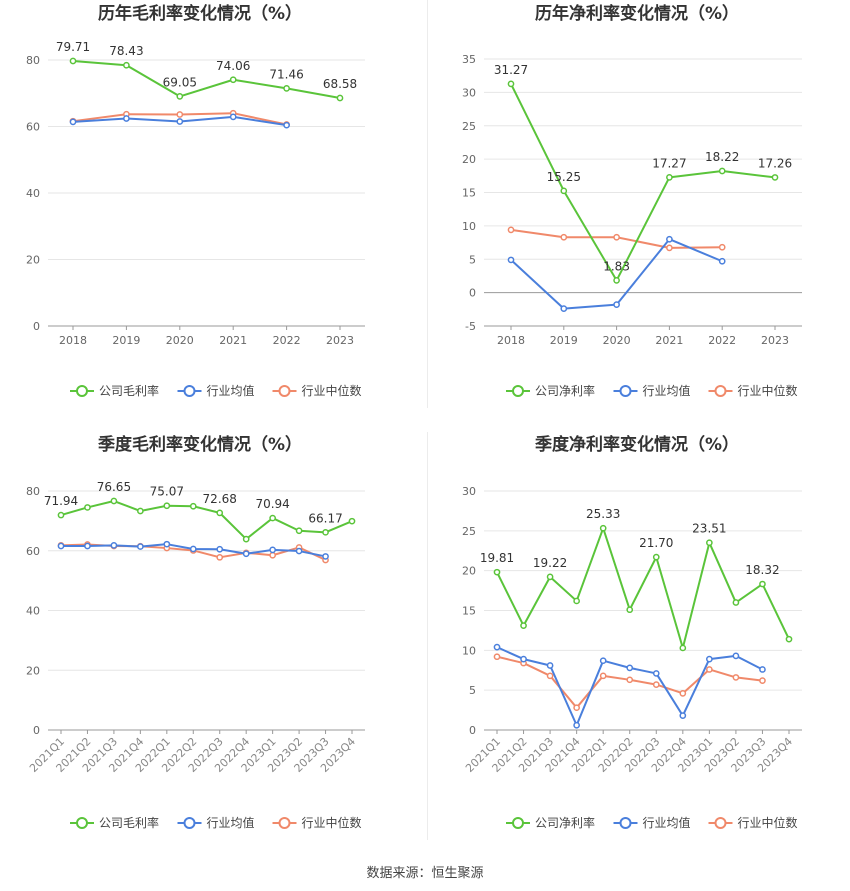 The width and height of the screenshot is (850, 891). What do you see at coordinates (200, 13) in the screenshot?
I see `chart-title: 历年毛利率变化情况（%）` at bounding box center [200, 13].